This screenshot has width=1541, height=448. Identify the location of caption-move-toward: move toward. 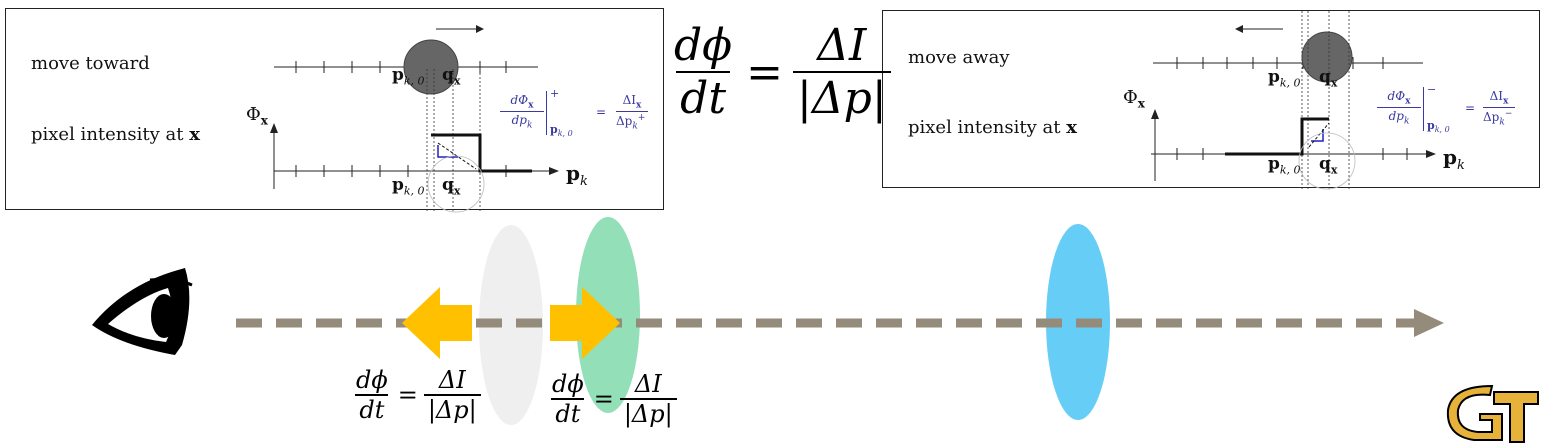
(90, 63).